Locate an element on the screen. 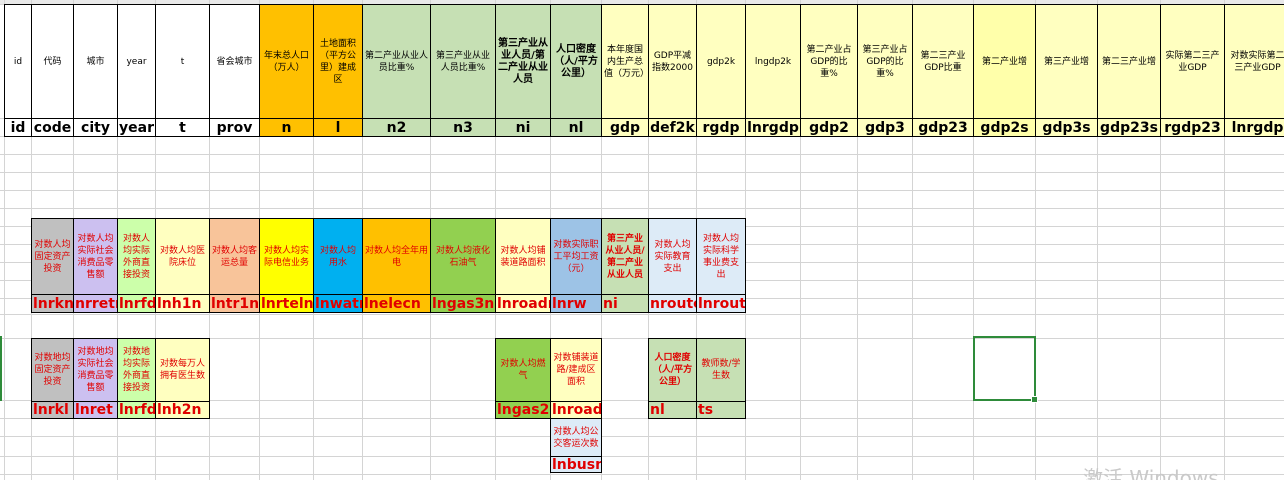 The width and height of the screenshot is (1284, 480). variable-code-cell: year is located at coordinates (136, 127).